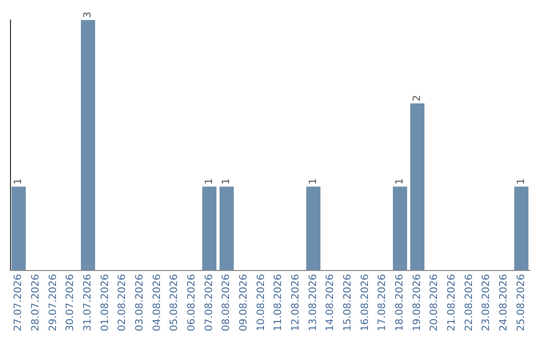 The image size is (540, 340). What do you see at coordinates (348, 303) in the screenshot?
I see `x-tick-label: 15.08.2026` at bounding box center [348, 303].